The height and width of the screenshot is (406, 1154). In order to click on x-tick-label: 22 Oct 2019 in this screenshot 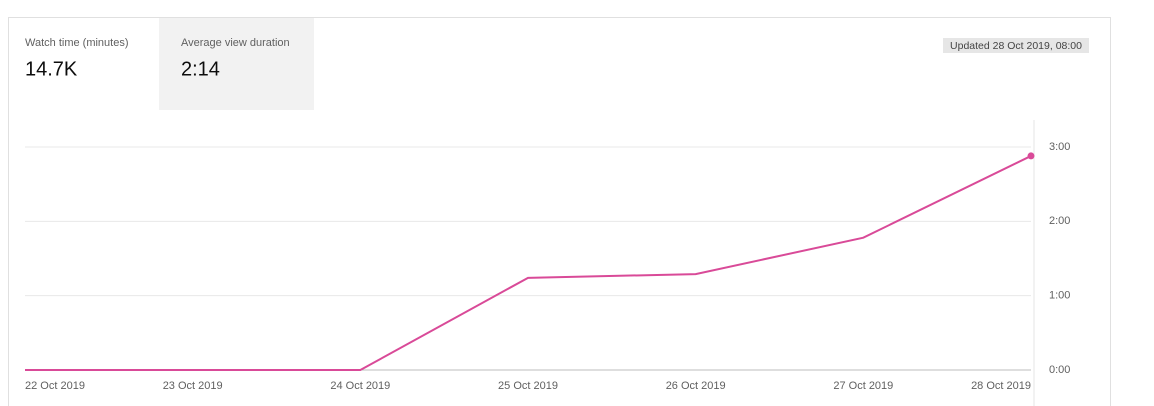, I will do `click(55, 386)`.